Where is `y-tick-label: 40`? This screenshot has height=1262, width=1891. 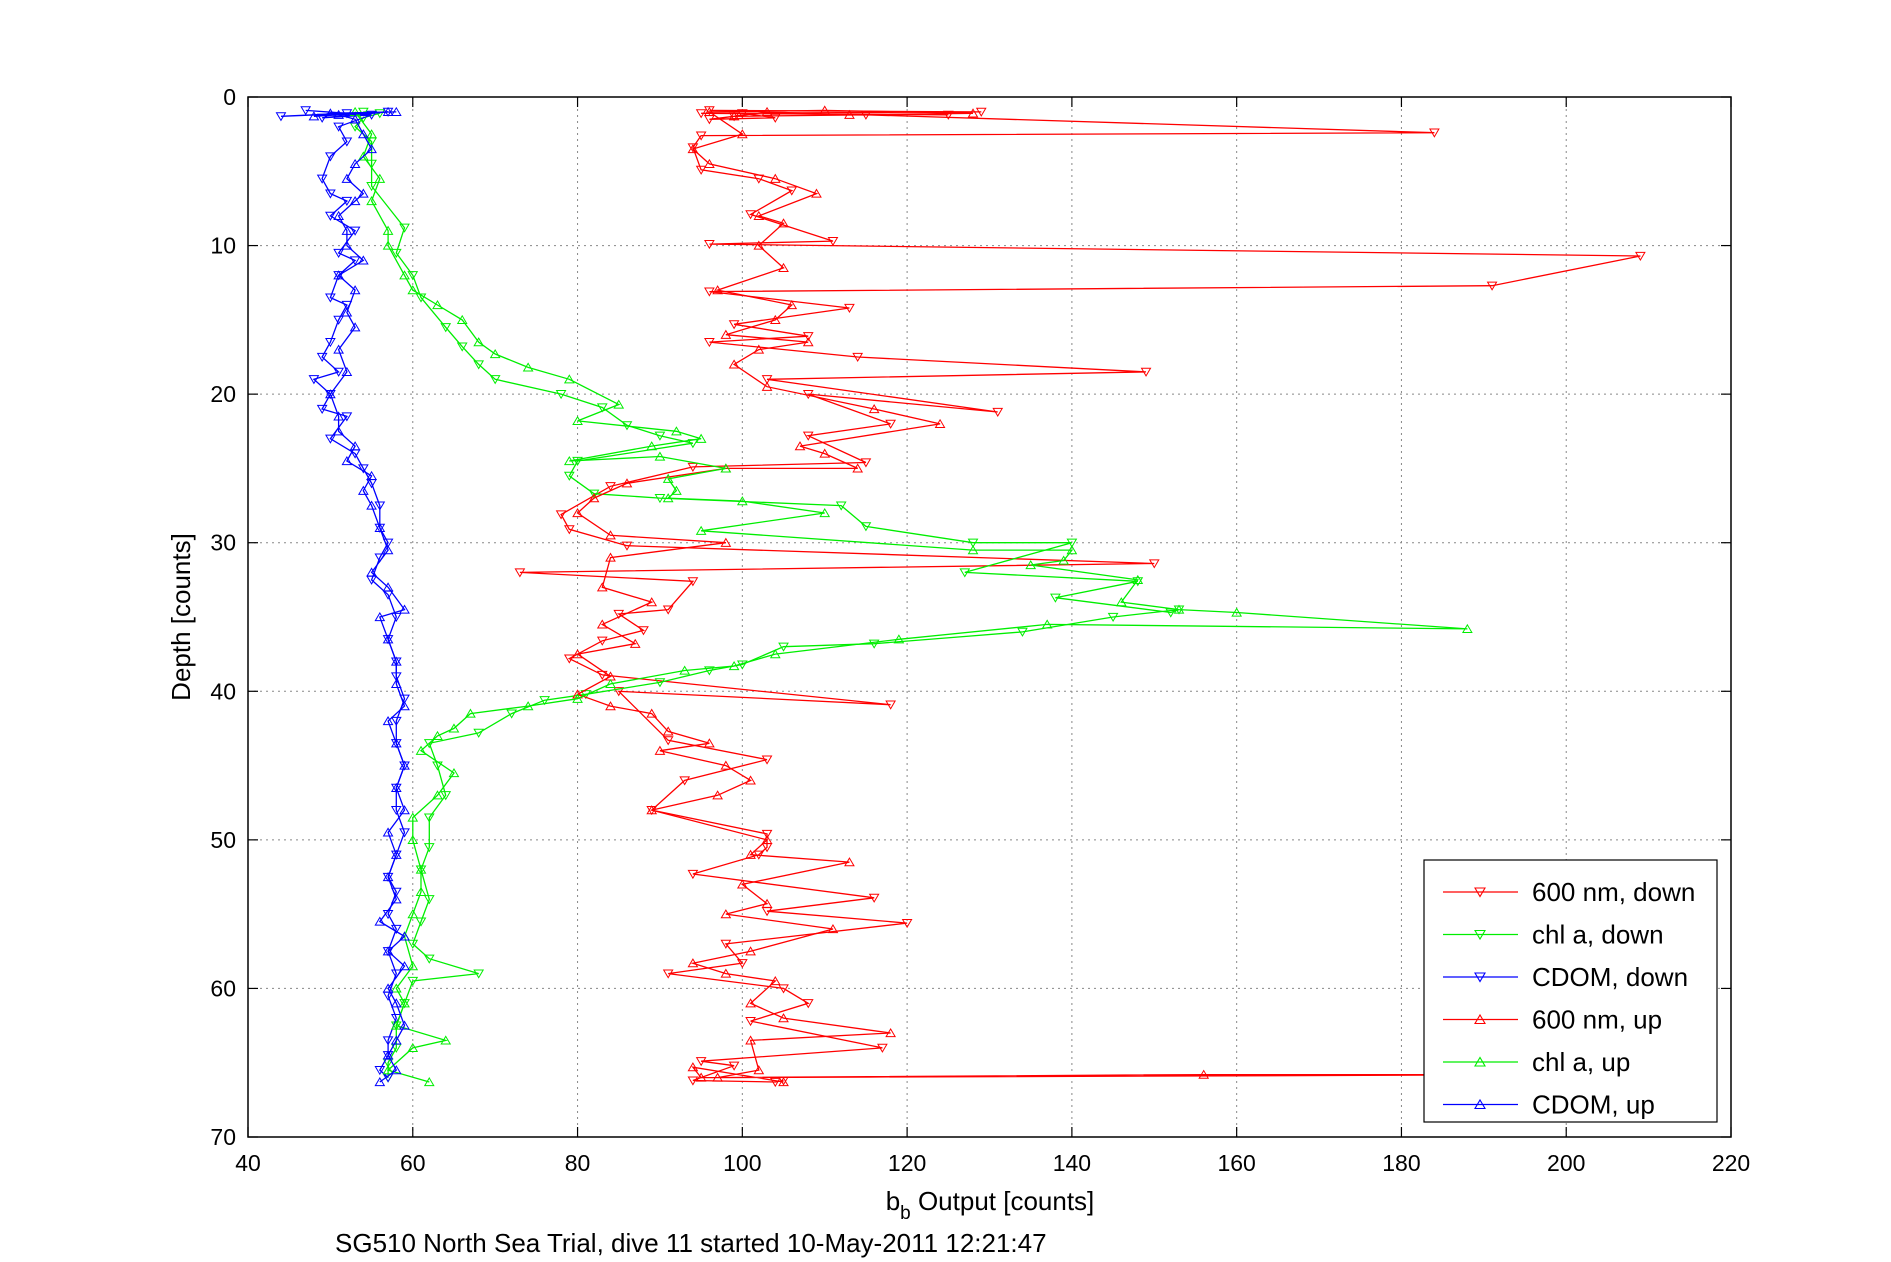 y-tick-label: 40 is located at coordinates (223, 691).